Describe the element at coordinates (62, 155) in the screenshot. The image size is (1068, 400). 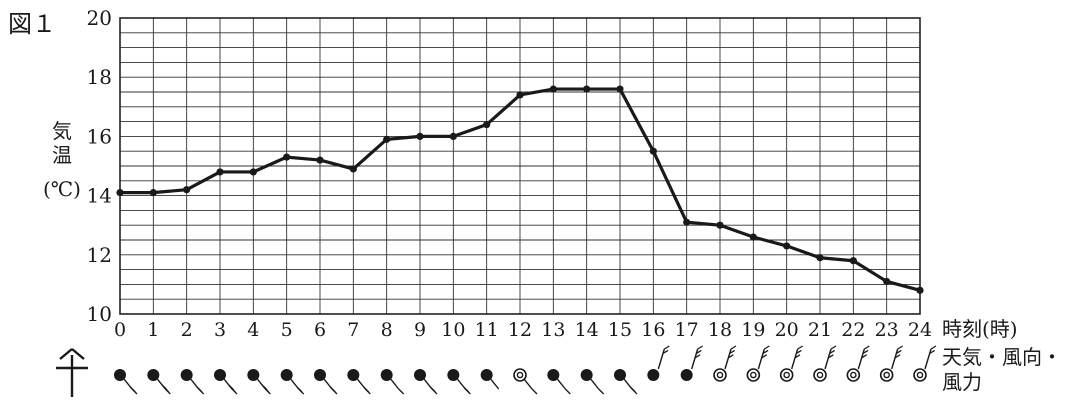
I see `y-axis-label-line-2: 温` at that location.